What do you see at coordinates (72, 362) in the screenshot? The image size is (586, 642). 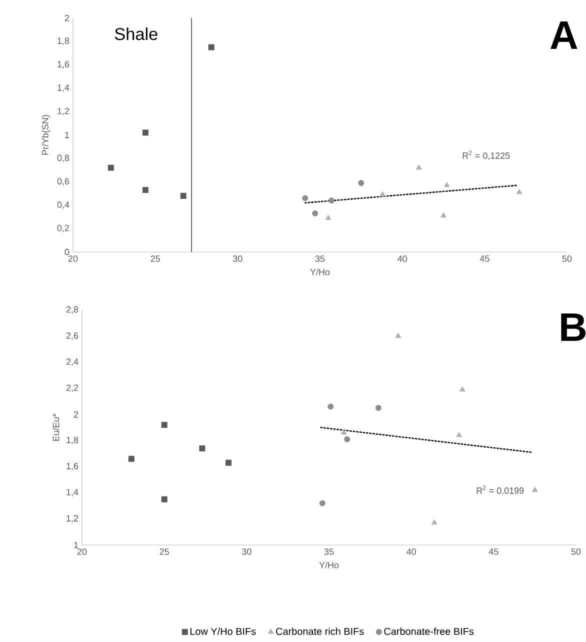 I see `y-tick-label: 2,4` at bounding box center [72, 362].